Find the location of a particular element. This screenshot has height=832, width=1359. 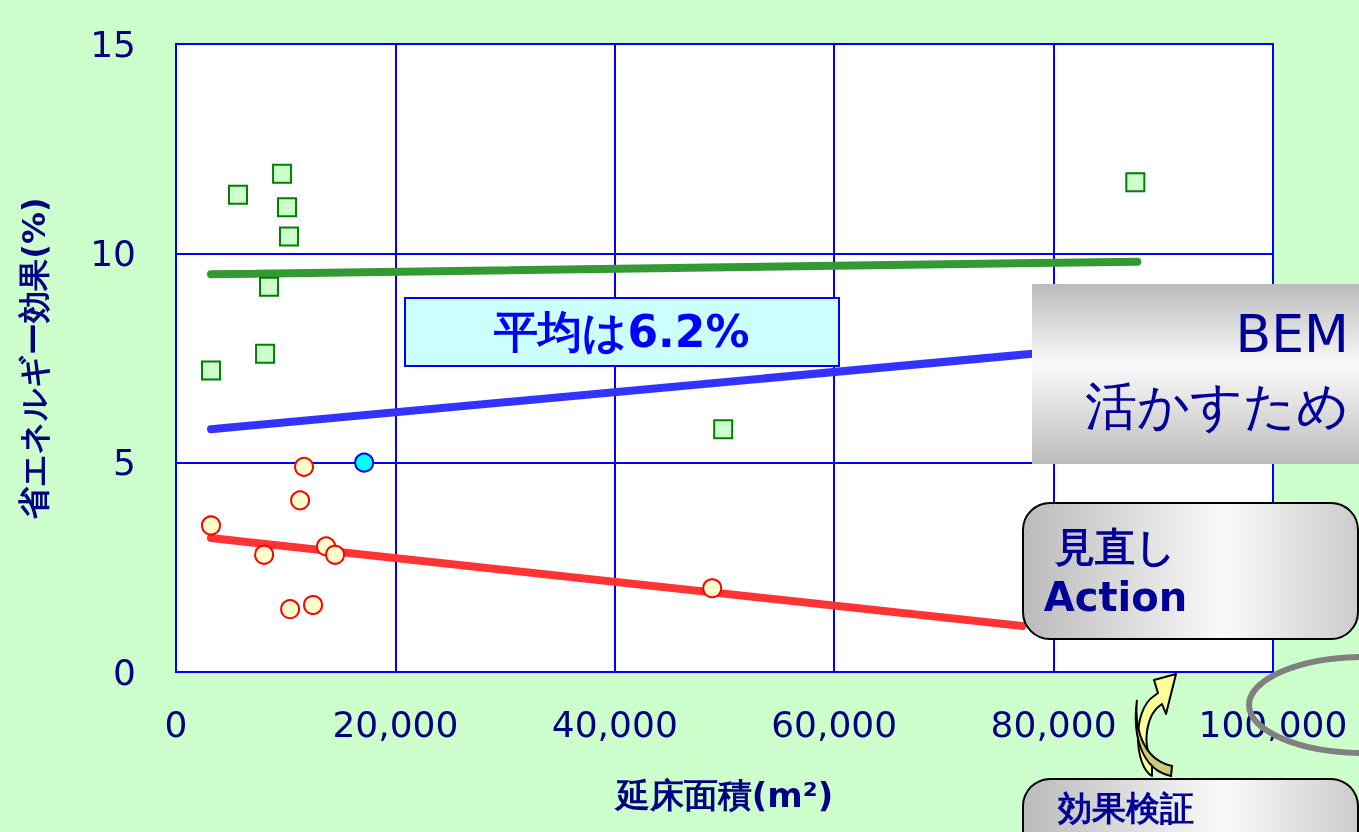

x-tick-label: 60,000 is located at coordinates (834, 724).